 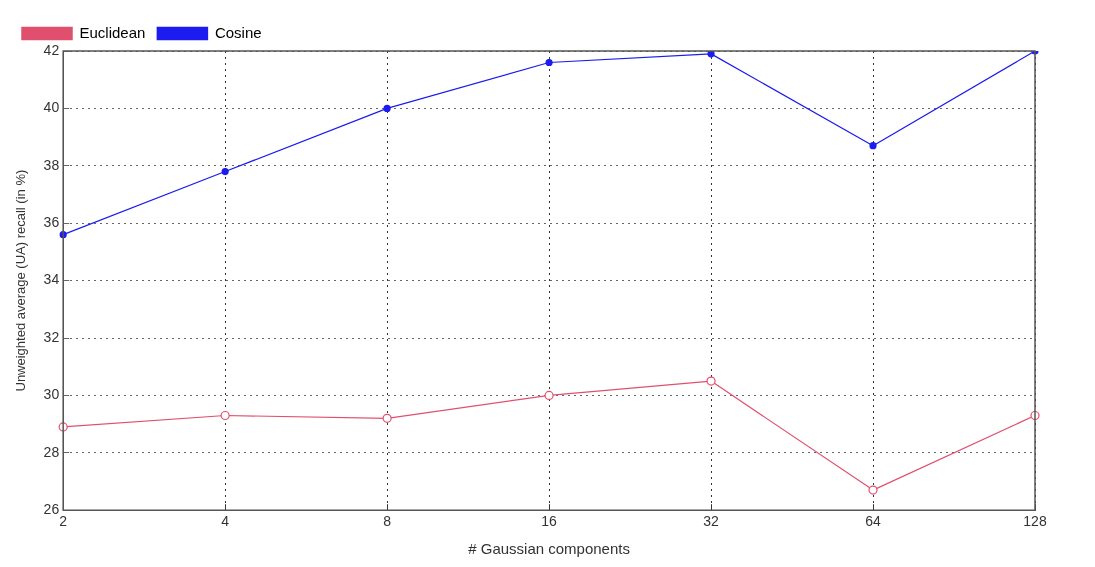 I want to click on x-tick-label: 16, so click(x=549, y=521).